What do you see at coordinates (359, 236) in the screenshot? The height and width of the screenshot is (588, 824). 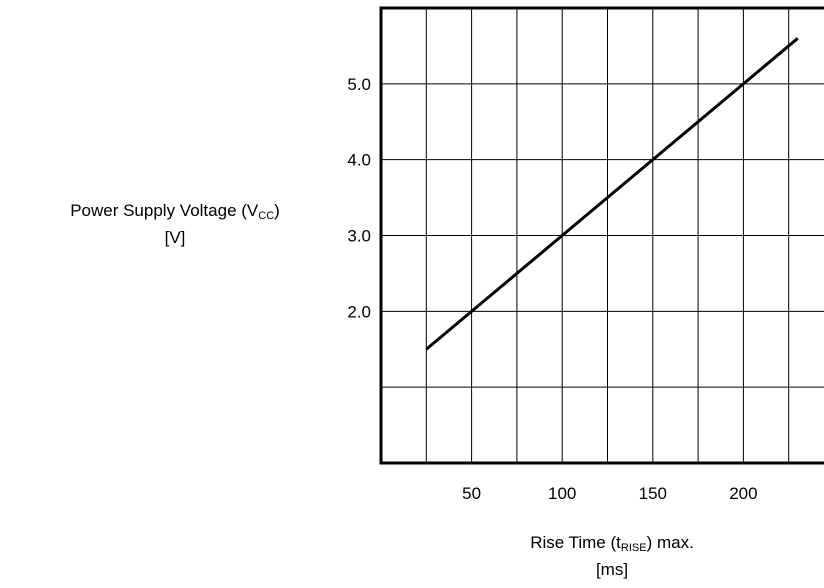 I see `y-tick-label: 3.0` at bounding box center [359, 236].